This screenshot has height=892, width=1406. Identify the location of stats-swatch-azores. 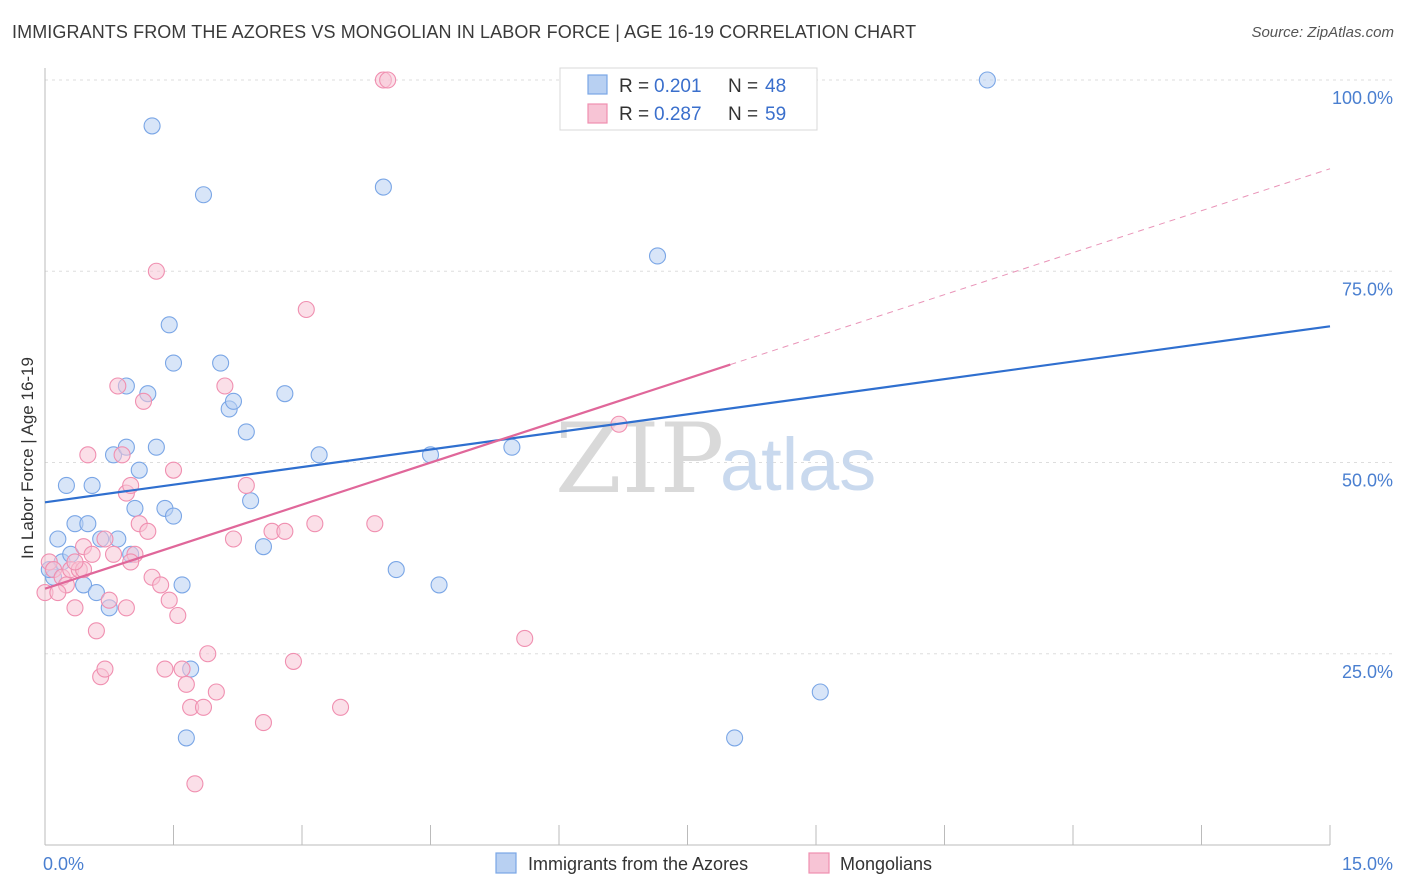
(597, 84).